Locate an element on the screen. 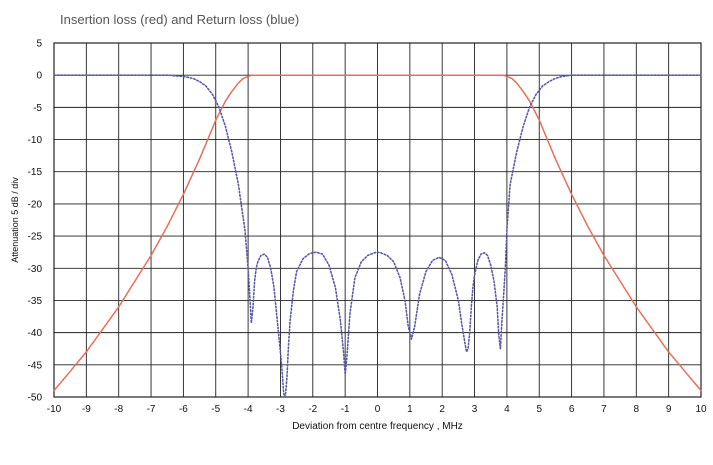 The height and width of the screenshot is (465, 713). x-tick-label: 0 is located at coordinates (378, 409).